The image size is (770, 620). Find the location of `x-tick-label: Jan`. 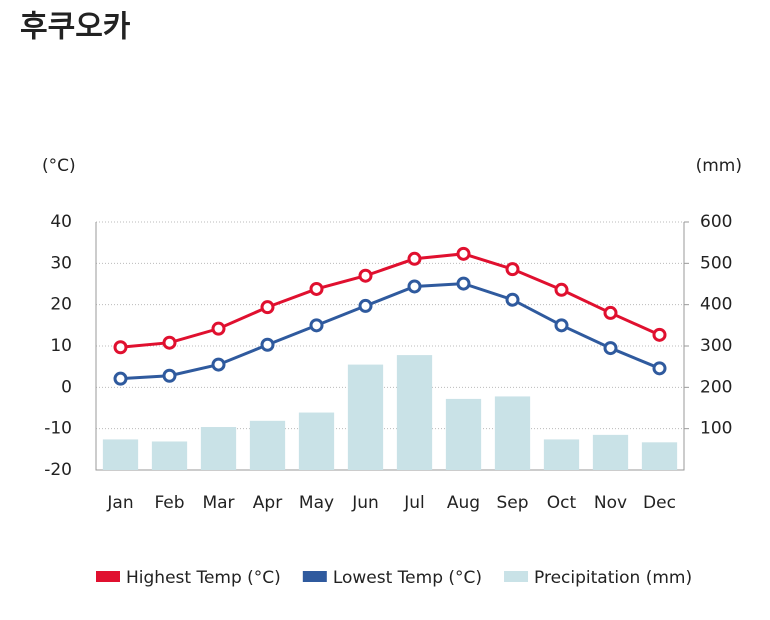

x-tick-label: Jan is located at coordinates (119, 503).